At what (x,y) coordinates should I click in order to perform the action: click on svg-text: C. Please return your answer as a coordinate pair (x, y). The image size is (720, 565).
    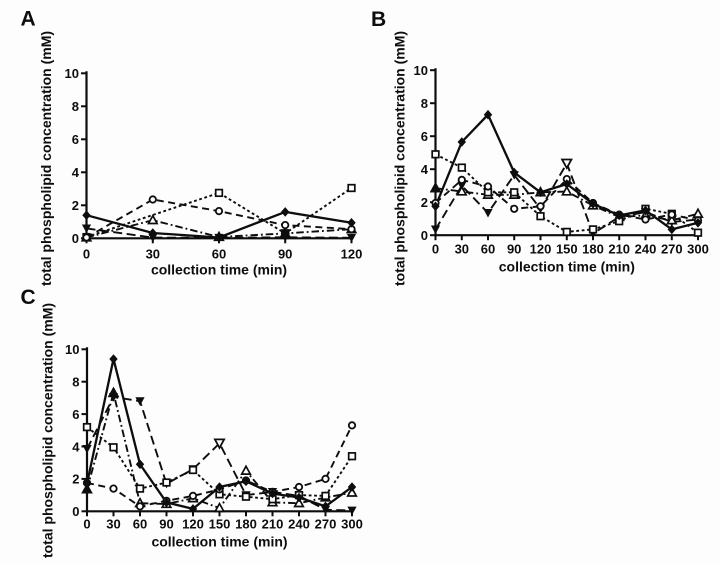
    Looking at the image, I should click on (28, 297).